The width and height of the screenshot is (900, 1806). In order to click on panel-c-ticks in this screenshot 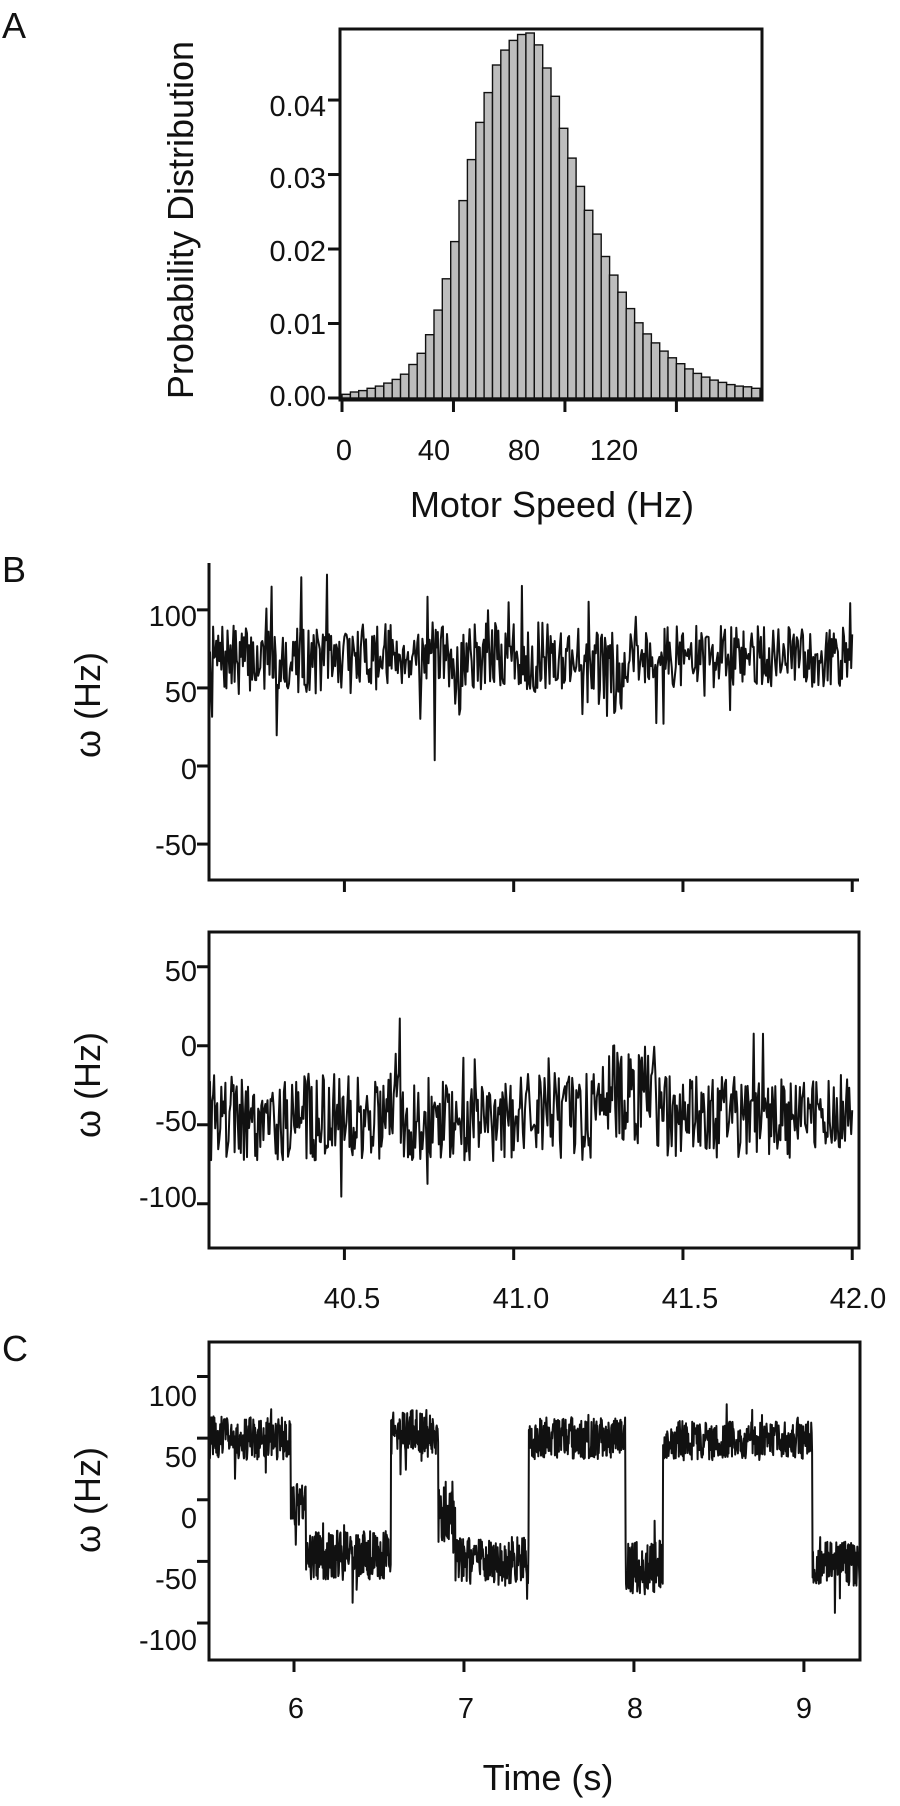, I will do `click(501, 1523)`.